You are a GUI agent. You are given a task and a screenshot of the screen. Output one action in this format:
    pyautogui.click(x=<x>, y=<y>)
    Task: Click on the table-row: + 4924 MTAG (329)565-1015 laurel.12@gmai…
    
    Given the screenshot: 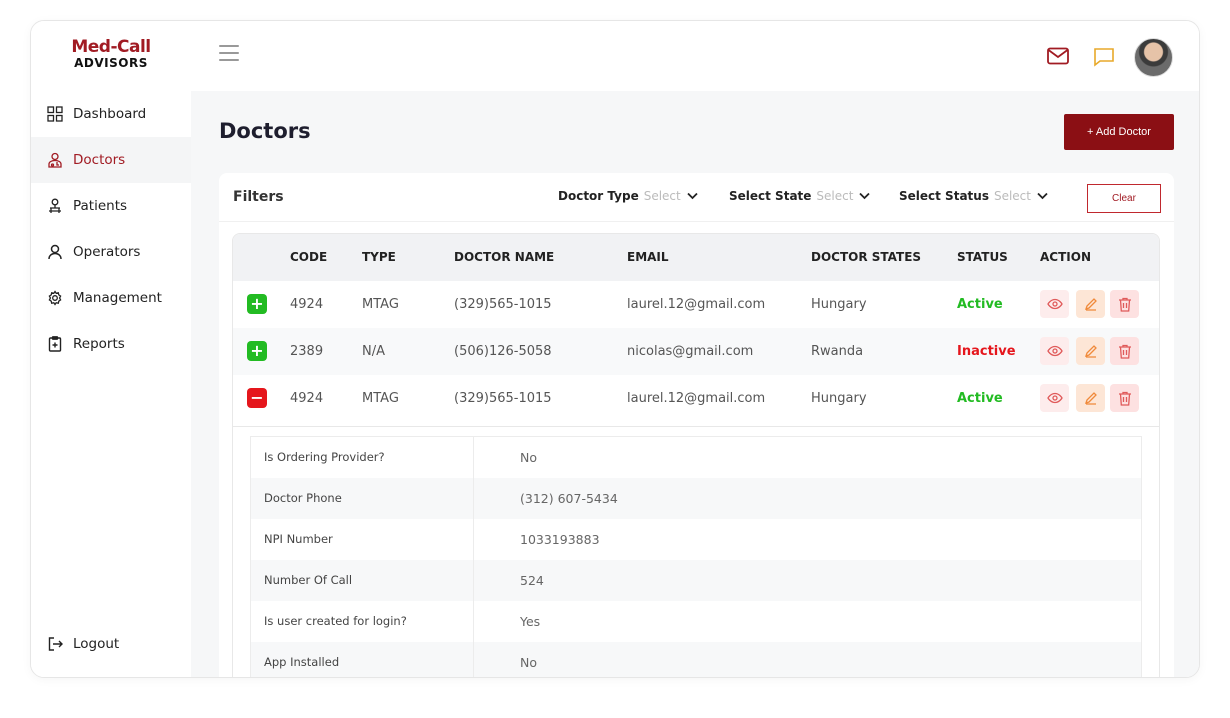 What is the action you would take?
    pyautogui.click(x=696, y=304)
    